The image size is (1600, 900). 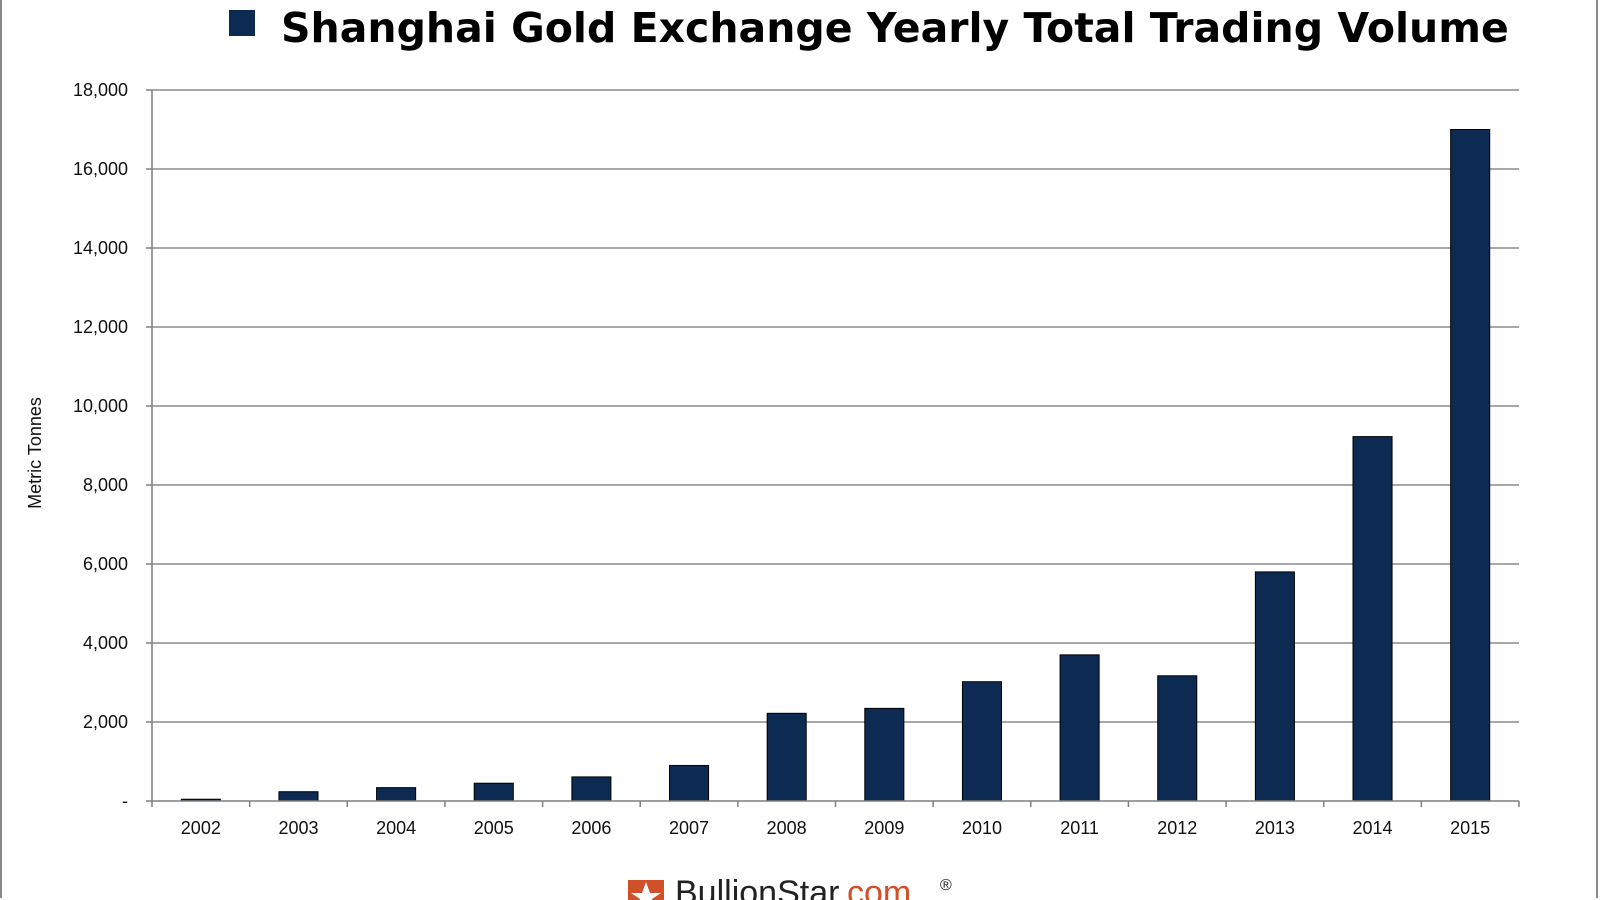 What do you see at coordinates (1177, 828) in the screenshot?
I see `x-tick-label: 2012` at bounding box center [1177, 828].